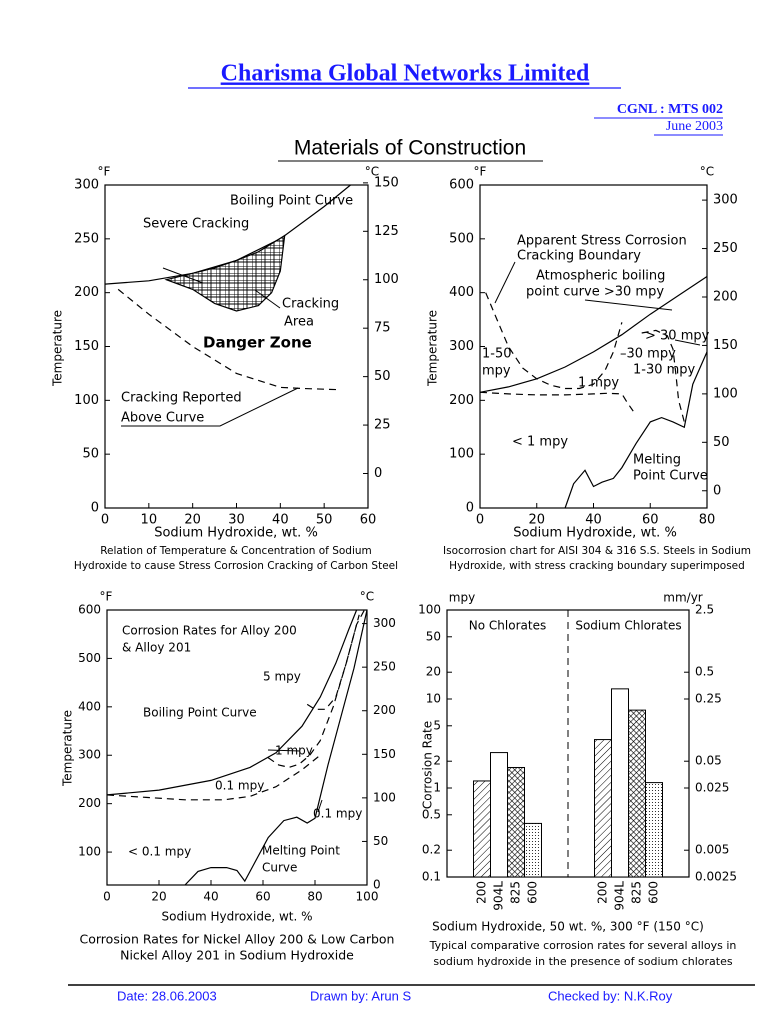  I want to click on annotation: Boiling Point Curve, so click(200, 713).